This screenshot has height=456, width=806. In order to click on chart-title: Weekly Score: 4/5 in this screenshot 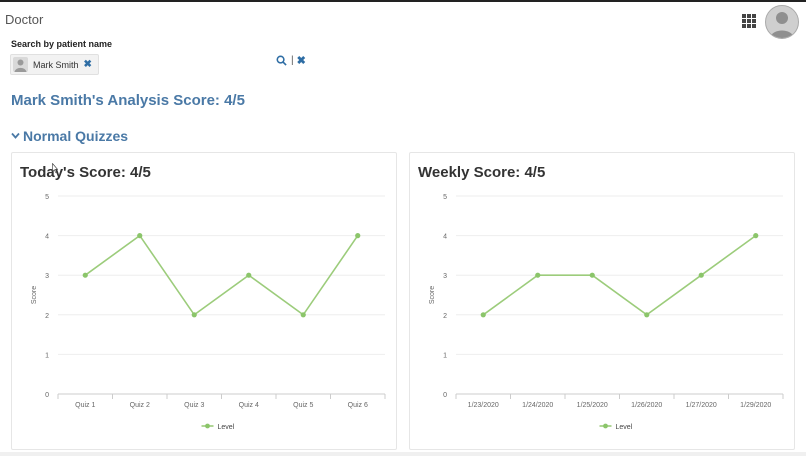, I will do `click(482, 172)`.